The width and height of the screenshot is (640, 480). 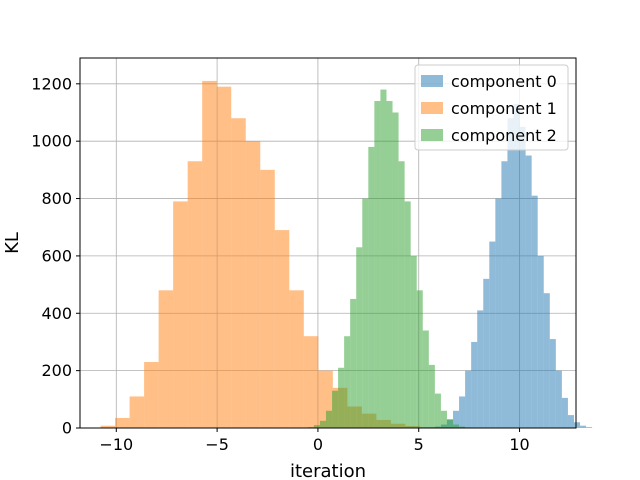 What do you see at coordinates (56, 255) in the screenshot?
I see `y-tick-label: 600` at bounding box center [56, 255].